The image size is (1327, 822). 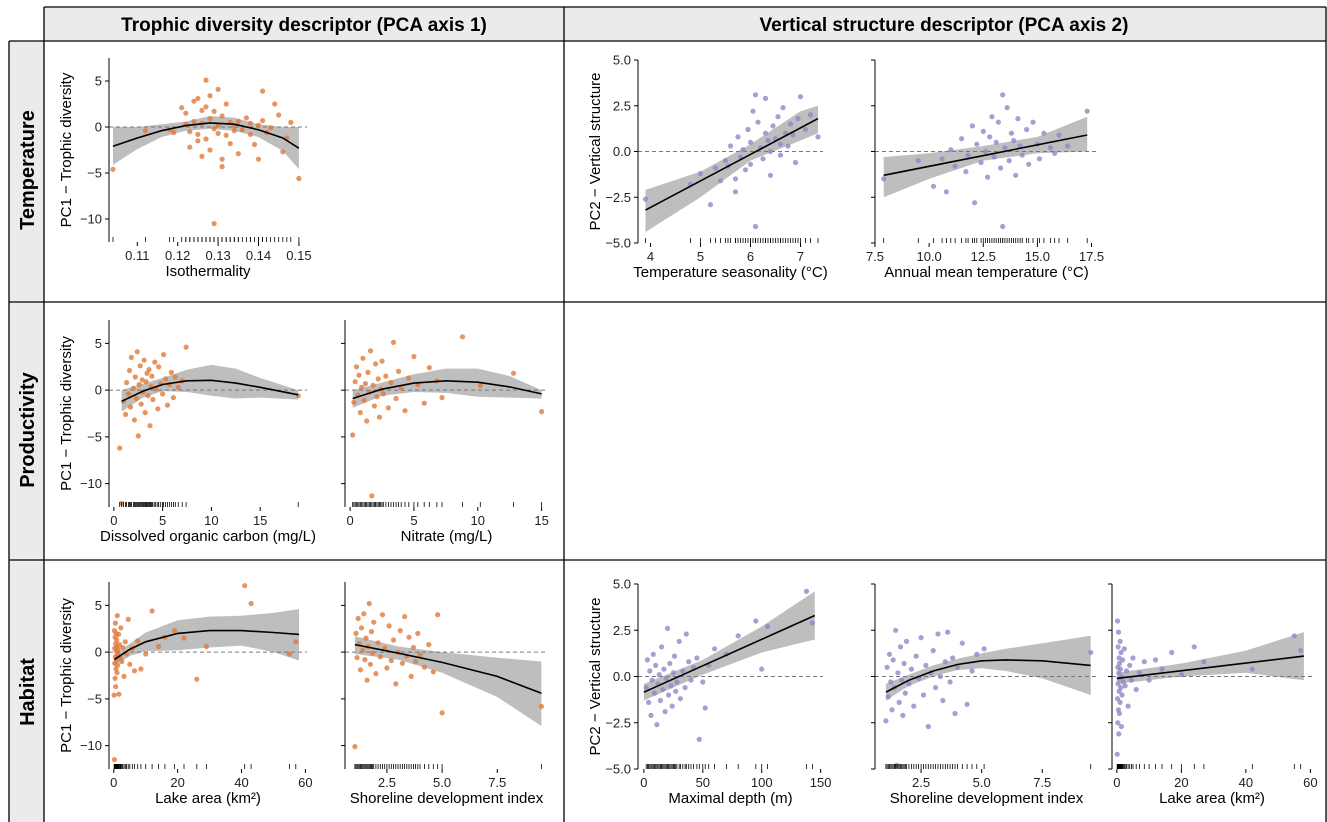 What do you see at coordinates (478, 520) in the screenshot?
I see `x-tick-label: 10` at bounding box center [478, 520].